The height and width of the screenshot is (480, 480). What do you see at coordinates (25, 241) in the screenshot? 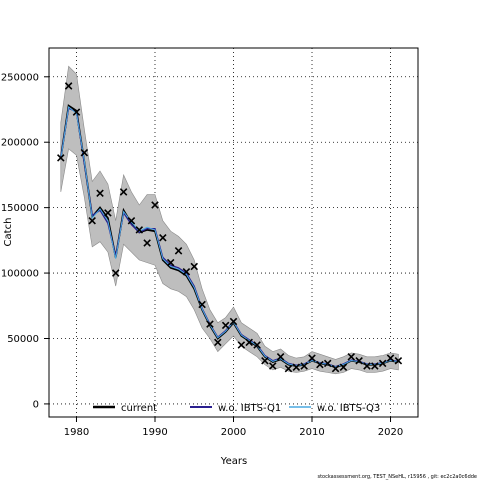
I see `y-axis: 0 50000 100000 150000 200000 250000` at bounding box center [25, 241].